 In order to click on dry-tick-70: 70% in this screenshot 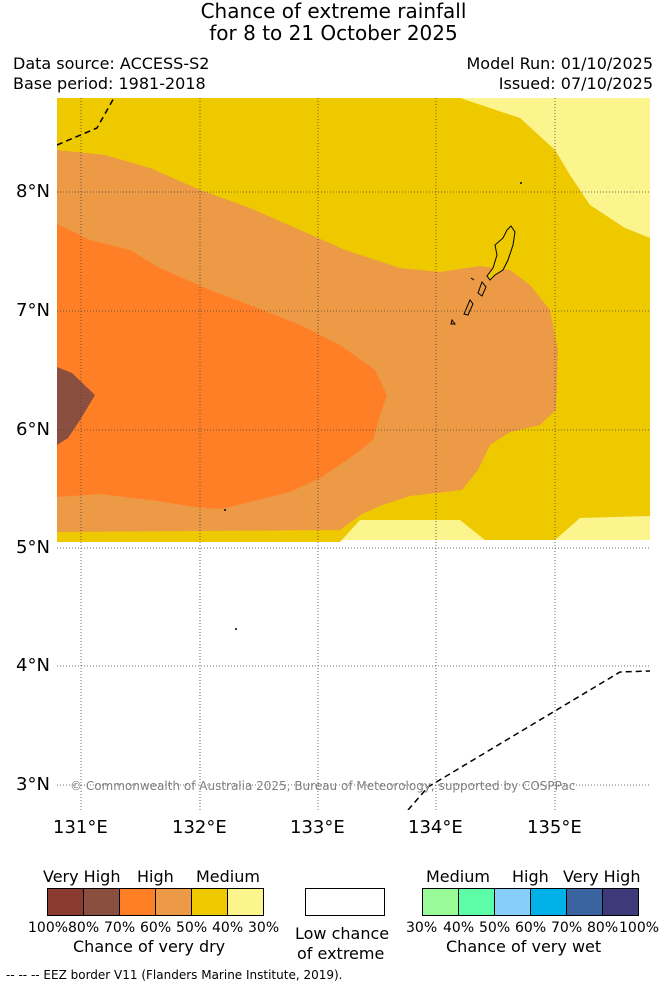, I will do `click(120, 928)`.